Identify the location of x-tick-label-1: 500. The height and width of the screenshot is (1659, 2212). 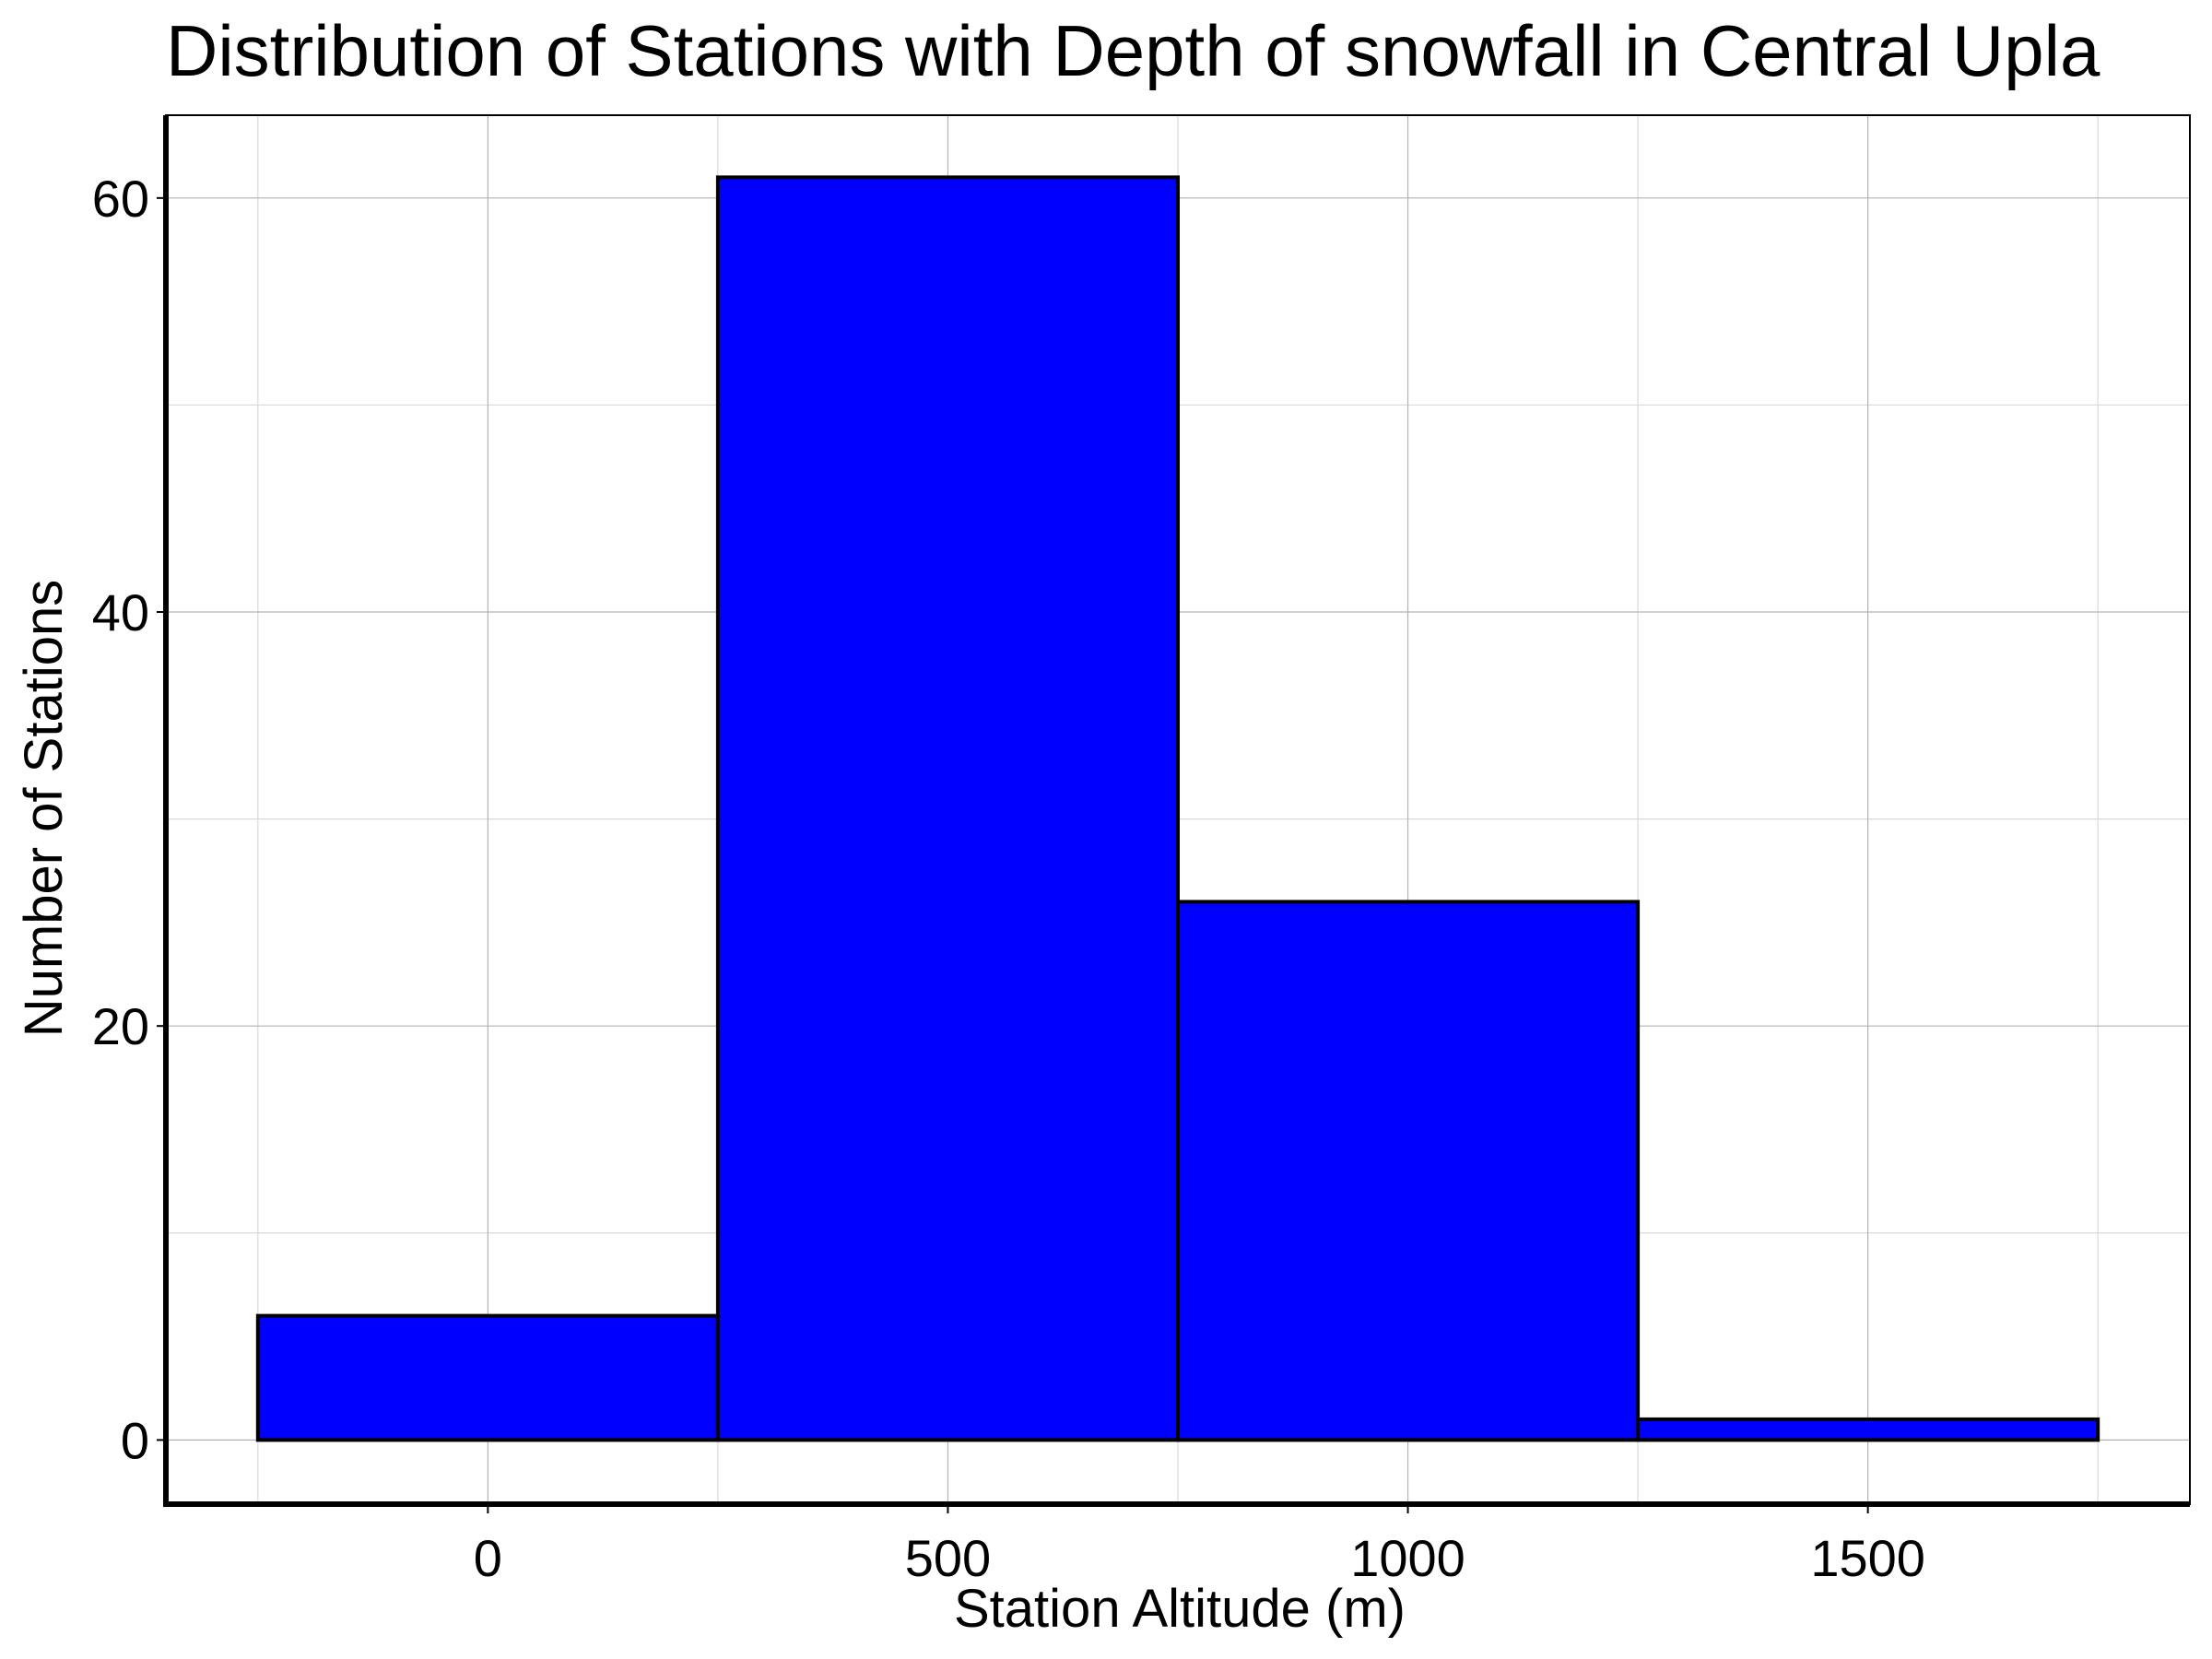
(948, 1558).